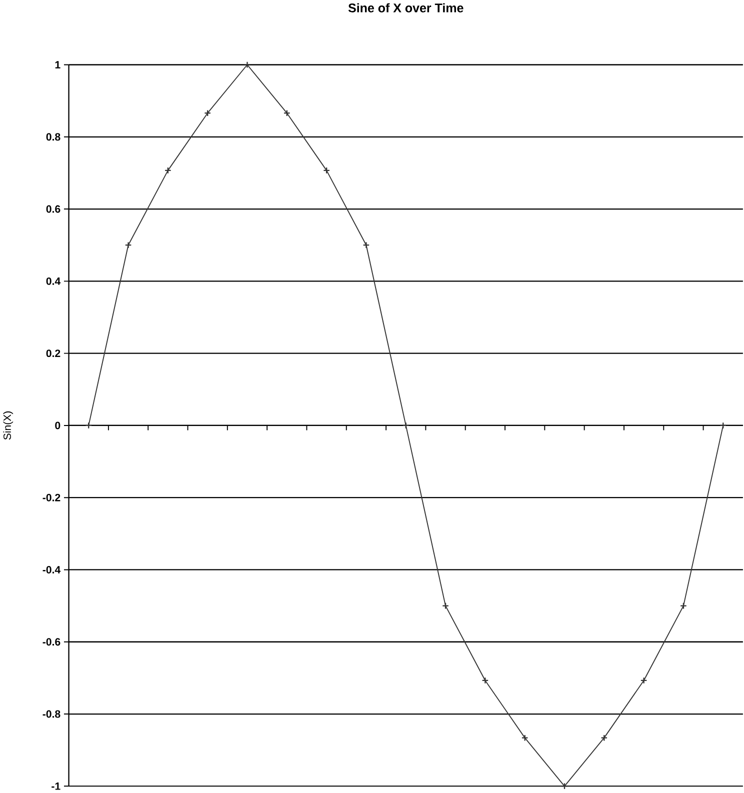 This screenshot has width=744, height=793. What do you see at coordinates (53, 281) in the screenshot?
I see `y-tick-label: 0.4` at bounding box center [53, 281].